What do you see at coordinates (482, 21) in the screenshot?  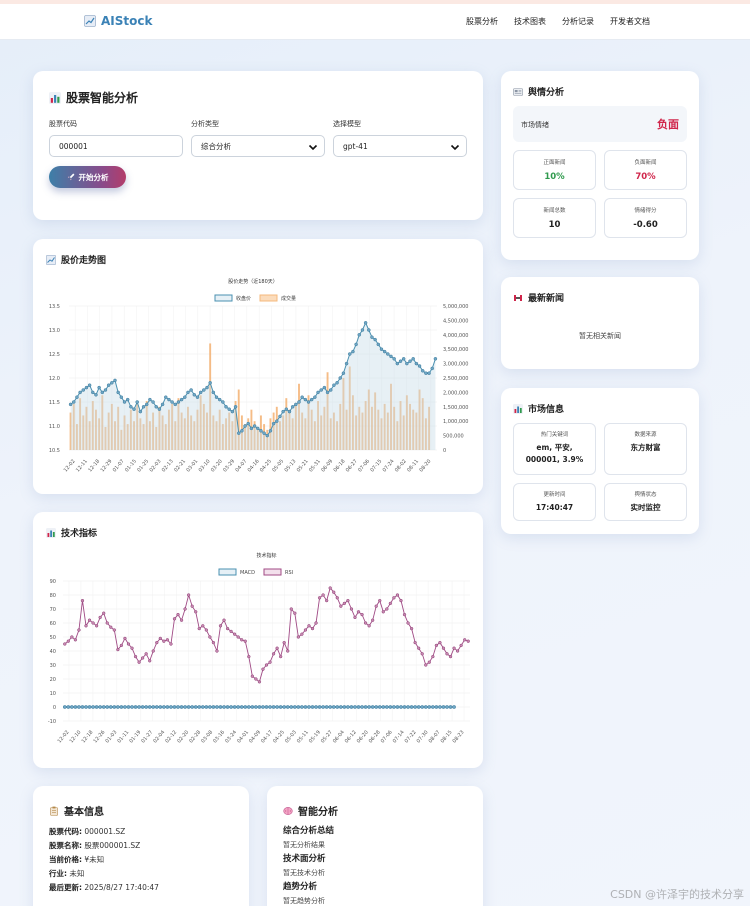 I see `nav-link-stock-analysis: 股票分析` at bounding box center [482, 21].